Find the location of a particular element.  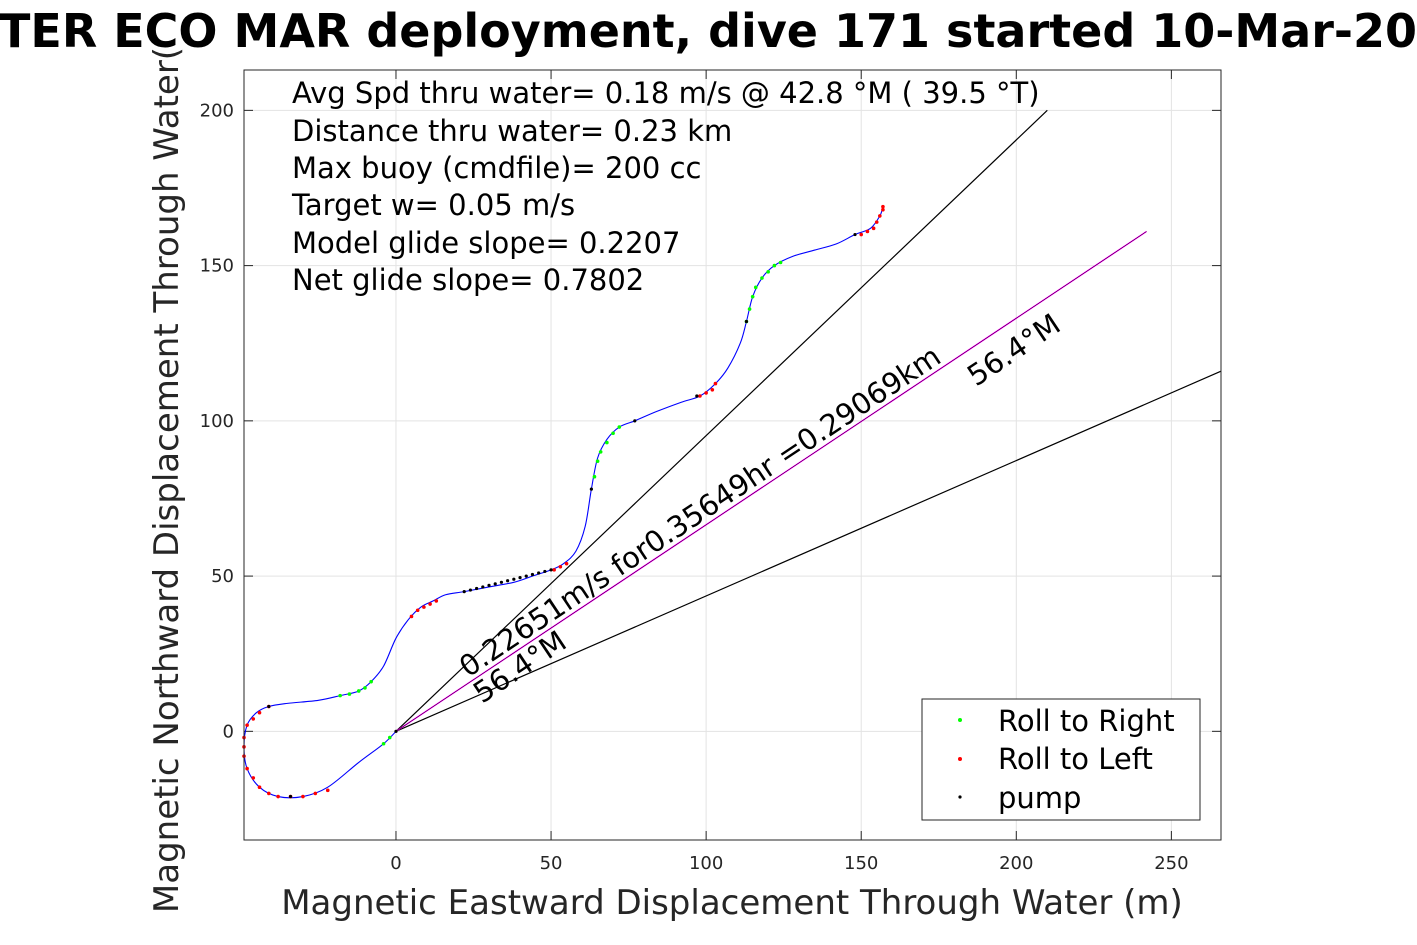

stats-line-distance: Distance thru water= 0.23 km is located at coordinates (512, 131).